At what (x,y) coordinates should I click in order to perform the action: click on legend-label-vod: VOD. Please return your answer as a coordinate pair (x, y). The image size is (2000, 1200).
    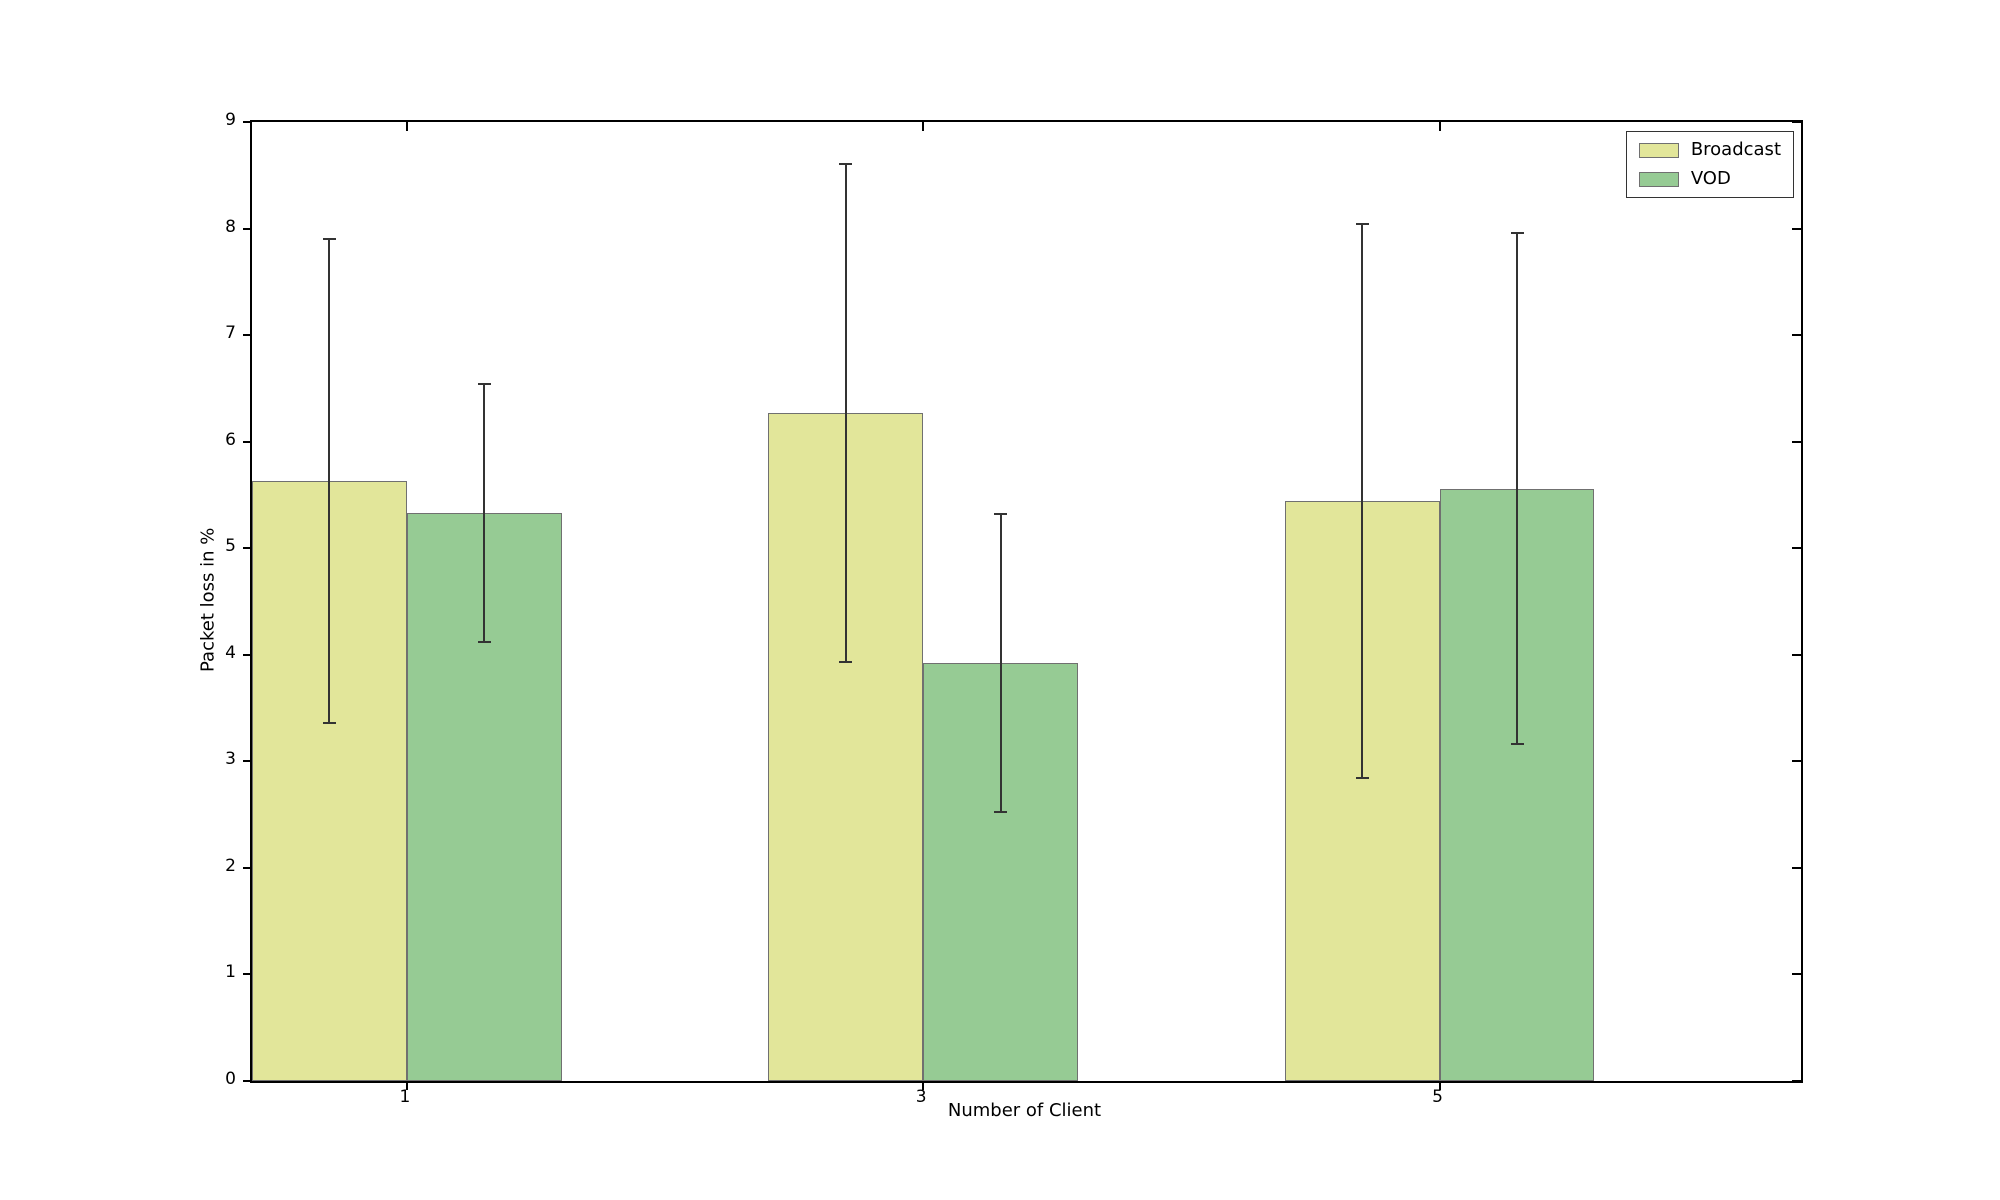
    Looking at the image, I should click on (1710, 178).